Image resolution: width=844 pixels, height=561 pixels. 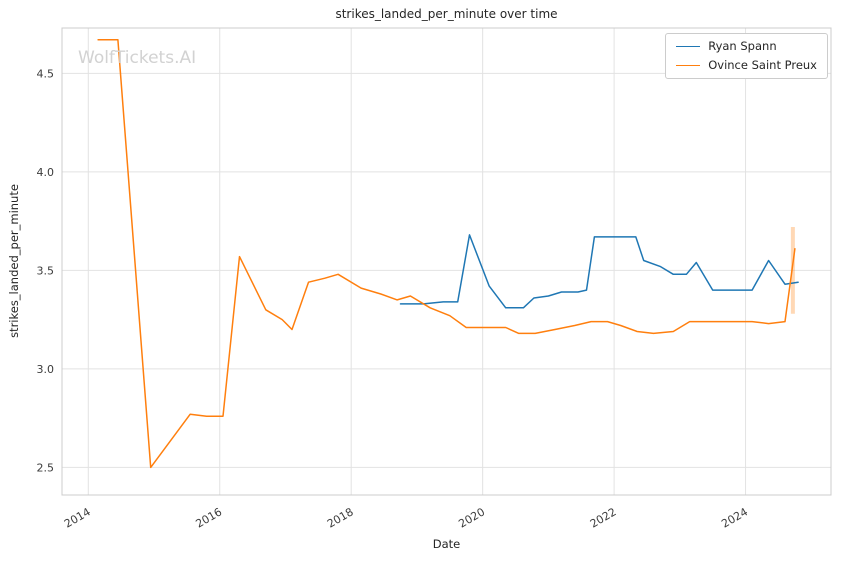 What do you see at coordinates (446, 14) in the screenshot?
I see `chart-title: strikes_landed_per_minute over time` at bounding box center [446, 14].